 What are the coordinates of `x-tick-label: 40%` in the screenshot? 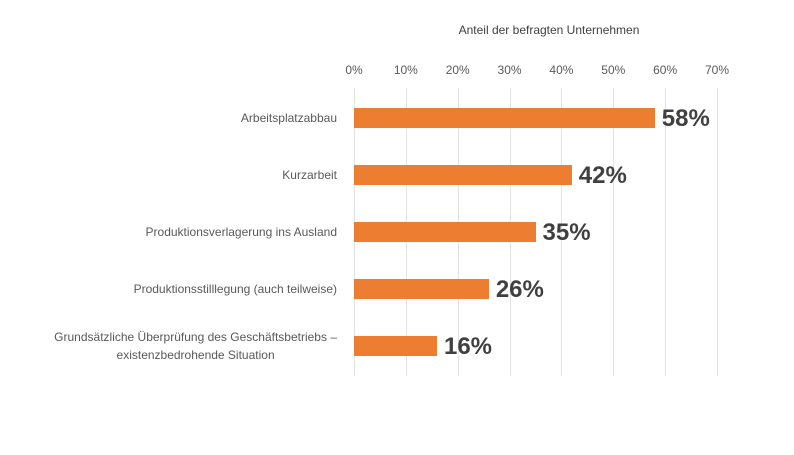 It's located at (561, 70).